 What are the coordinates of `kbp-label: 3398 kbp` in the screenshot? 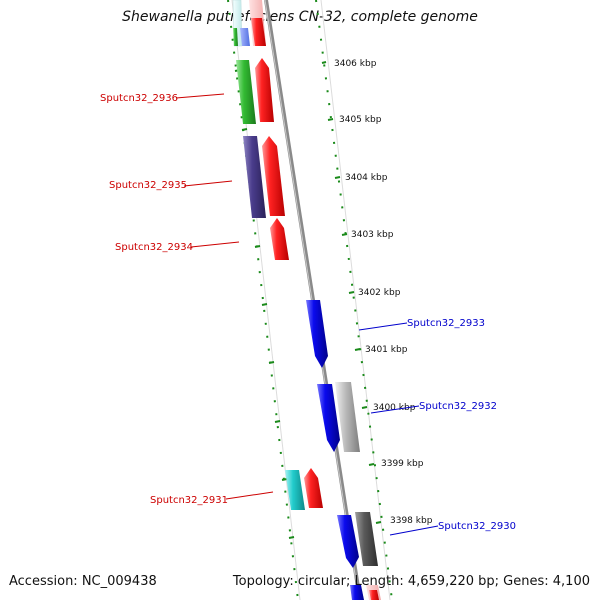 It's located at (411, 521).